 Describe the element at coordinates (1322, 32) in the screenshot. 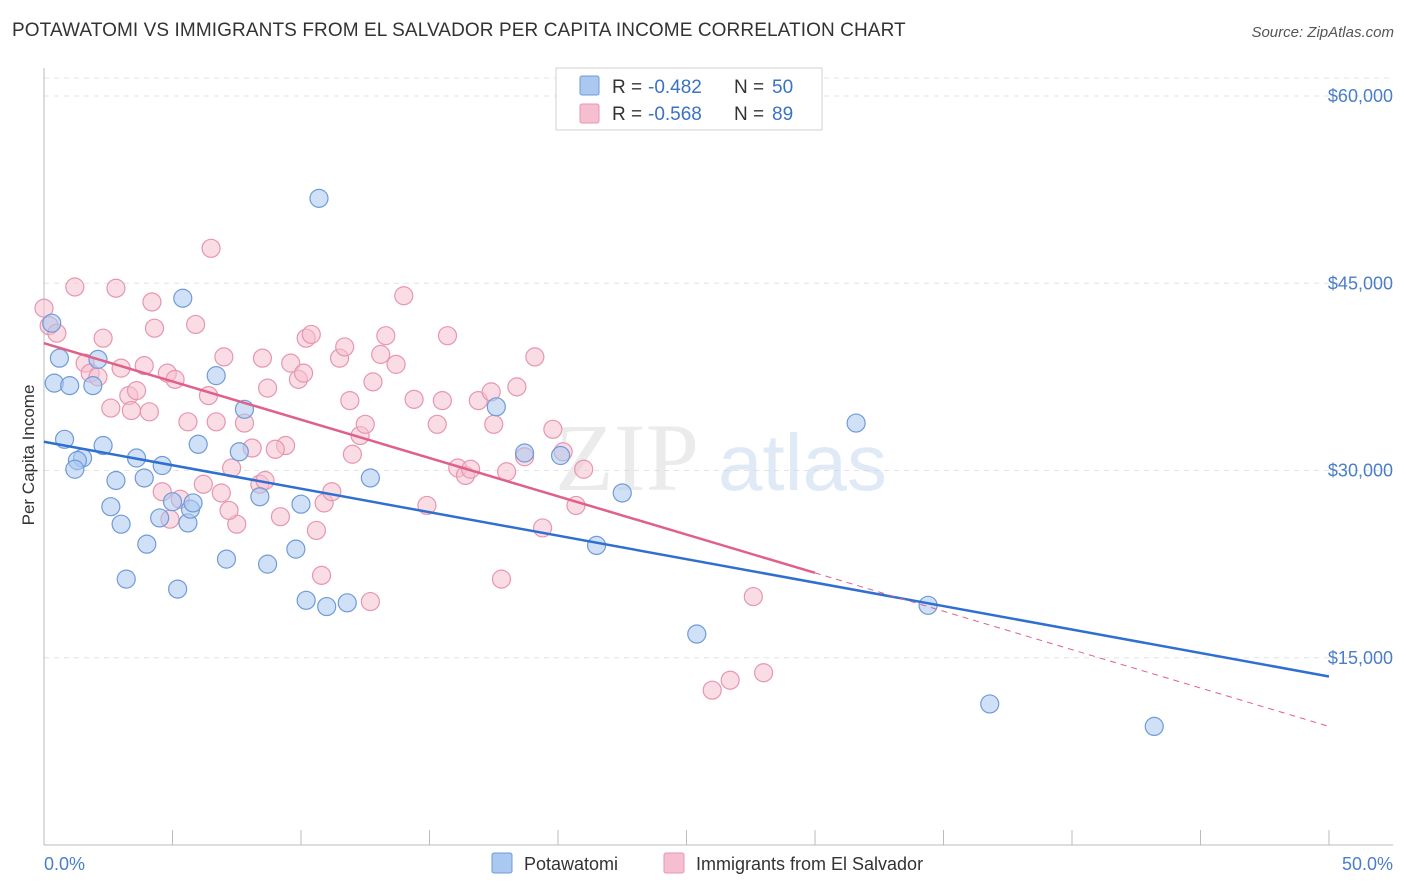

I see `source-label: Source: ZipAtlas.com` at that location.